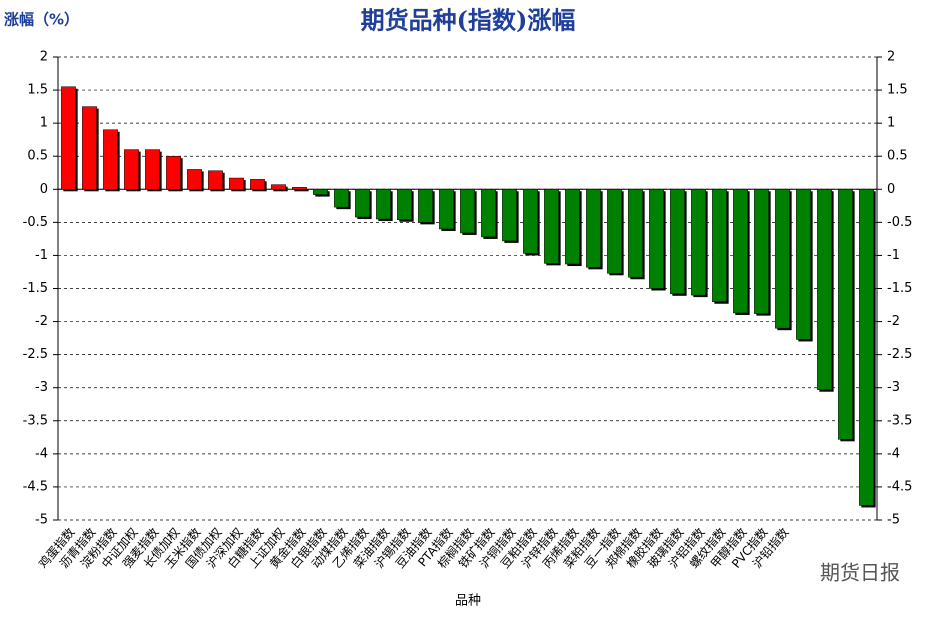 The image size is (927, 618). I want to click on y2-tick-label: -1, so click(893, 255).